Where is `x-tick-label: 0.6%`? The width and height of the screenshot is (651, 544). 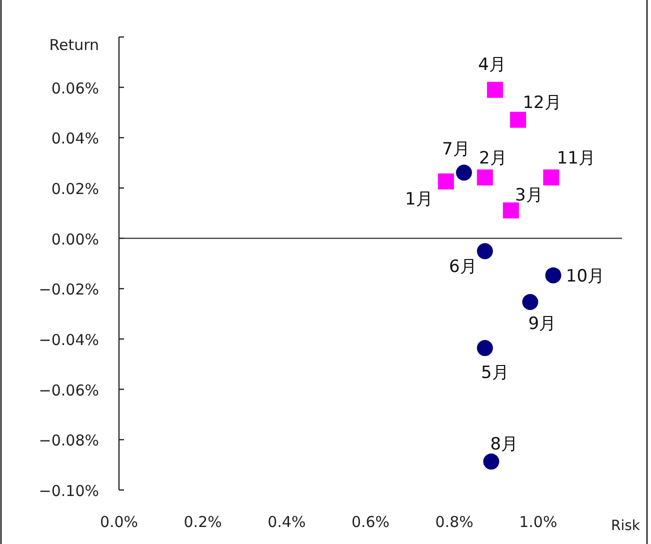
x-tick-label: 0.6% is located at coordinates (370, 522).